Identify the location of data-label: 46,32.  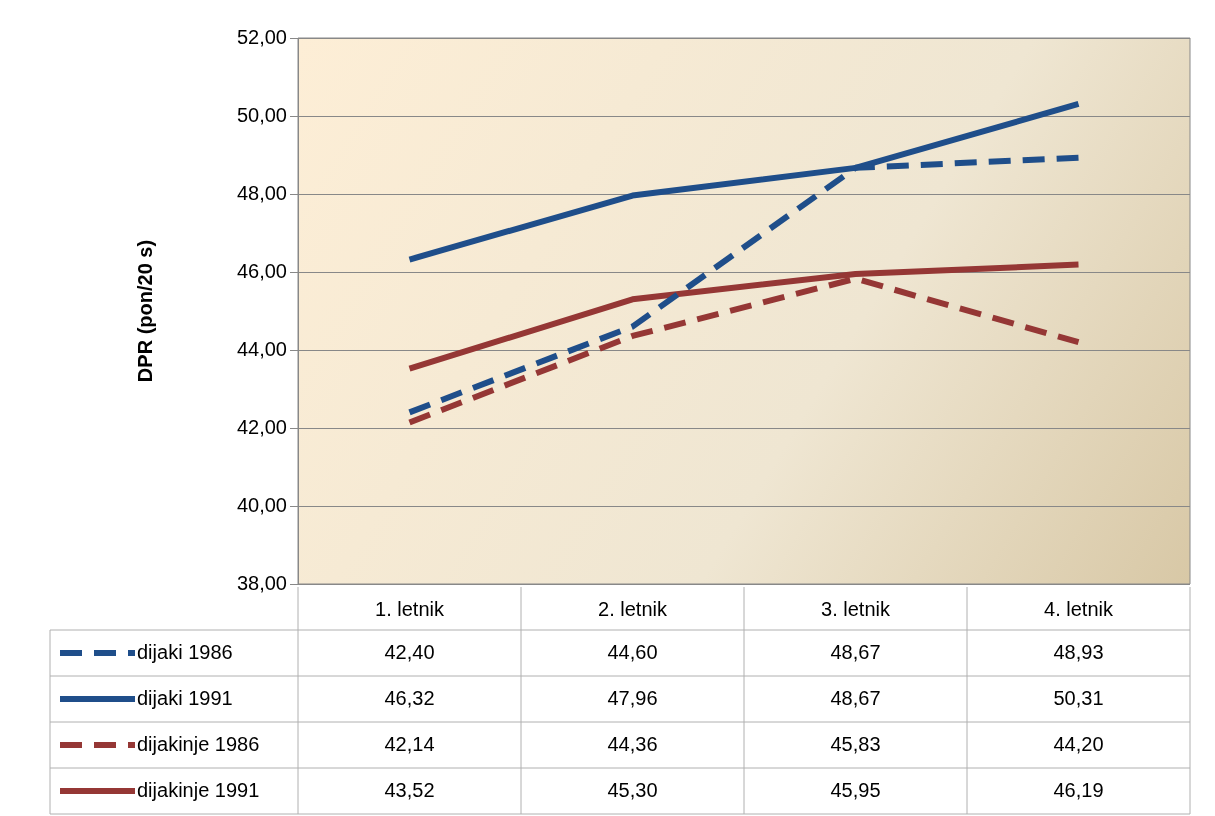
(409, 697).